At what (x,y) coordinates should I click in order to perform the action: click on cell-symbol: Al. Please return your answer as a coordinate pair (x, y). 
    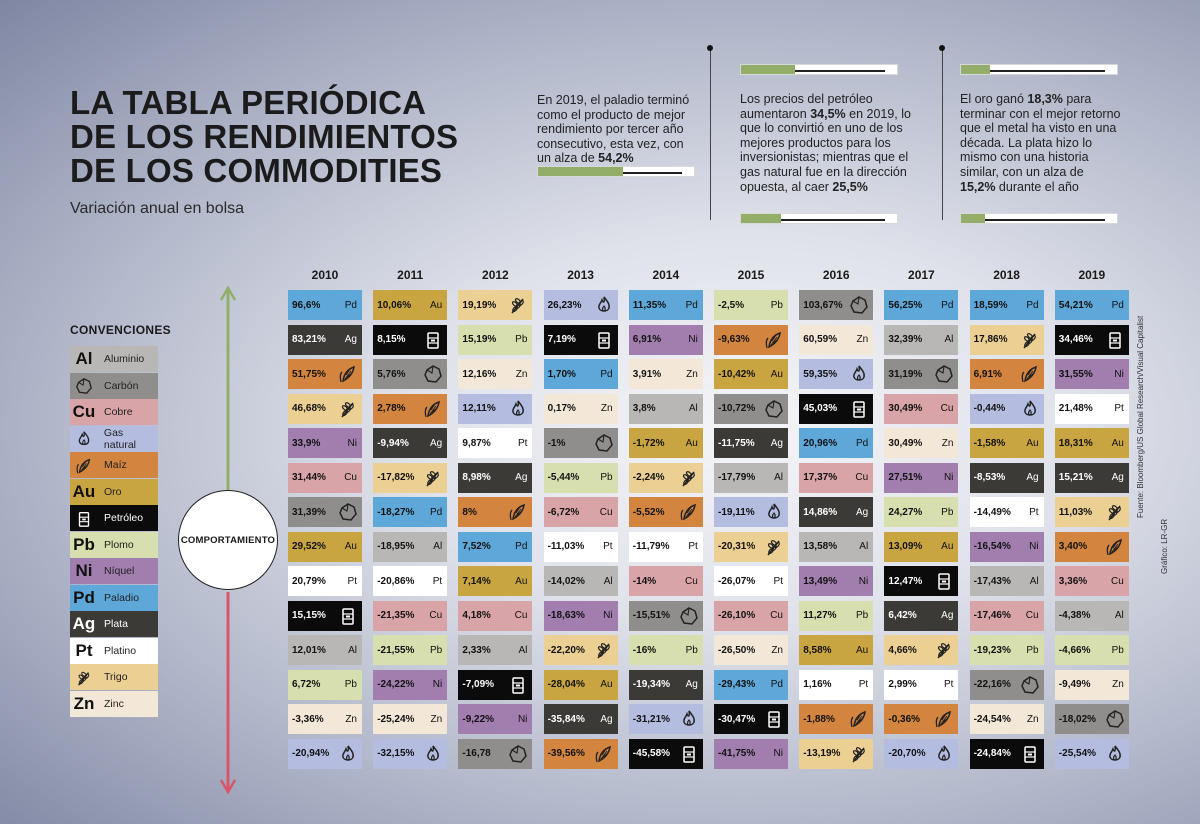
    Looking at the image, I should click on (438, 546).